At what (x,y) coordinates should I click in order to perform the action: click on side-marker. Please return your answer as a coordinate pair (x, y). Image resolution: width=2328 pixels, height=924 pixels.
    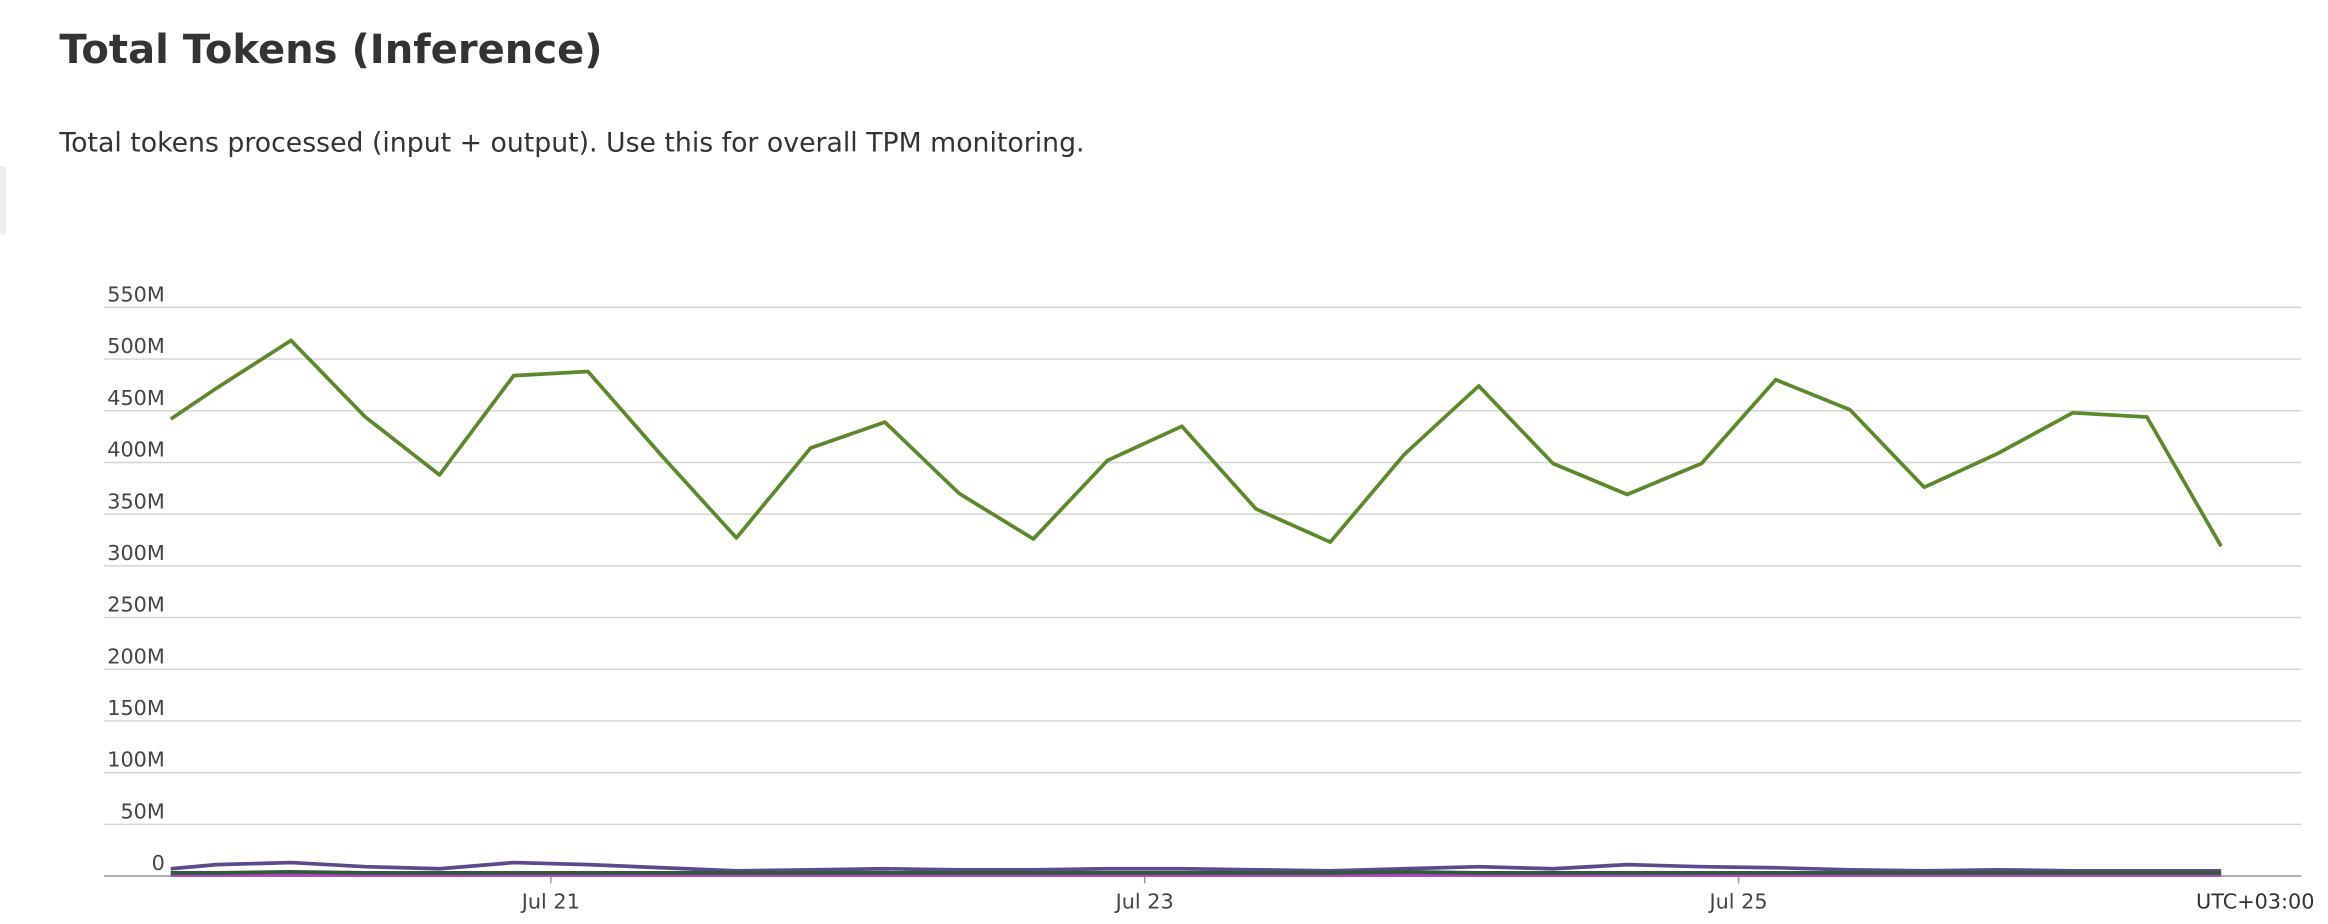
    Looking at the image, I should click on (3, 200).